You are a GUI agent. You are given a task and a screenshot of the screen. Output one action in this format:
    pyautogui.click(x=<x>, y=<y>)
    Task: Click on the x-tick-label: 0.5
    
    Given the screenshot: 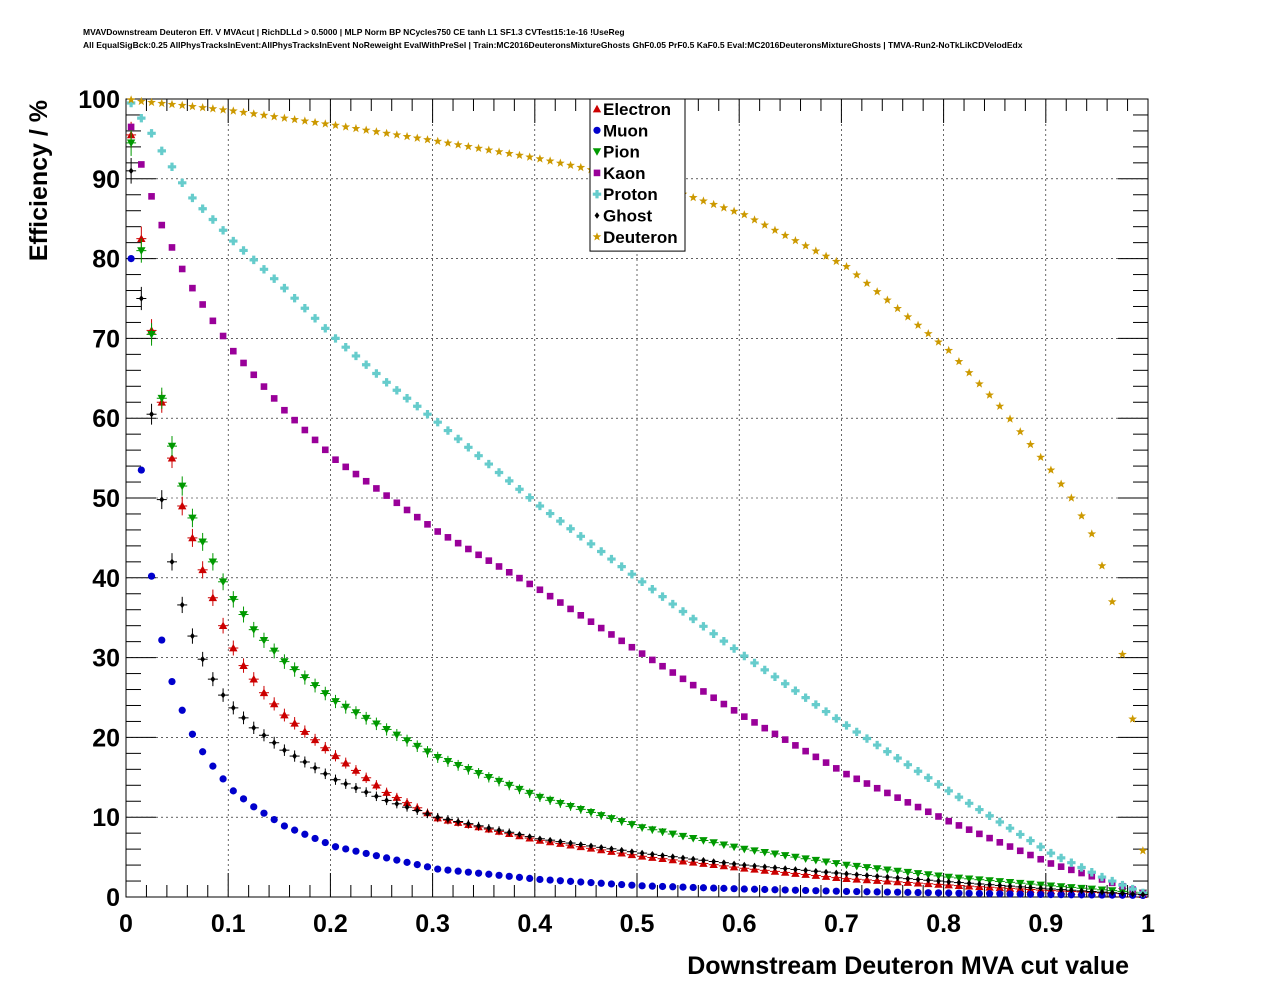 What is the action you would take?
    pyautogui.click(x=637, y=924)
    